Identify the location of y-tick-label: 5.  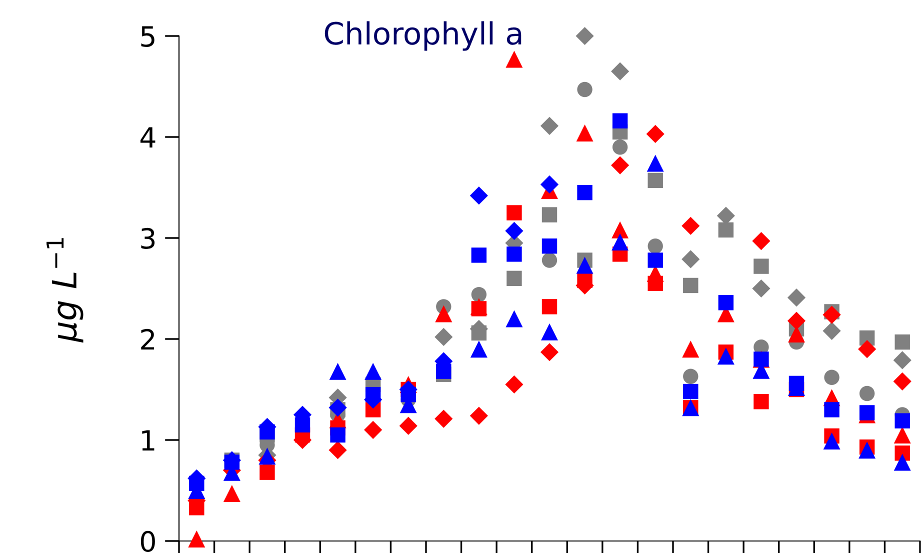
(147, 36).